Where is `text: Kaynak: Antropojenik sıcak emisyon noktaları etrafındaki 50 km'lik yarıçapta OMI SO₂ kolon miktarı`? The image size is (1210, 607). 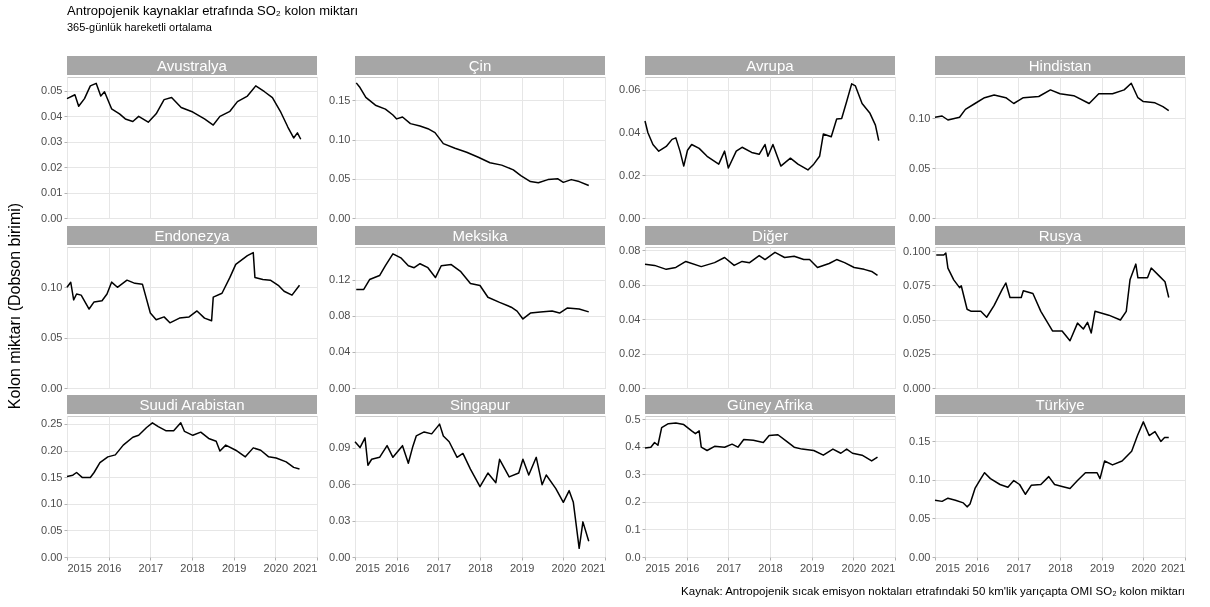 text: Kaynak: Antropojenik sıcak emisyon noktaları etrafındaki 50 km'lik yarıçapta OMI SO₂ kolon miktarı is located at coordinates (933, 591).